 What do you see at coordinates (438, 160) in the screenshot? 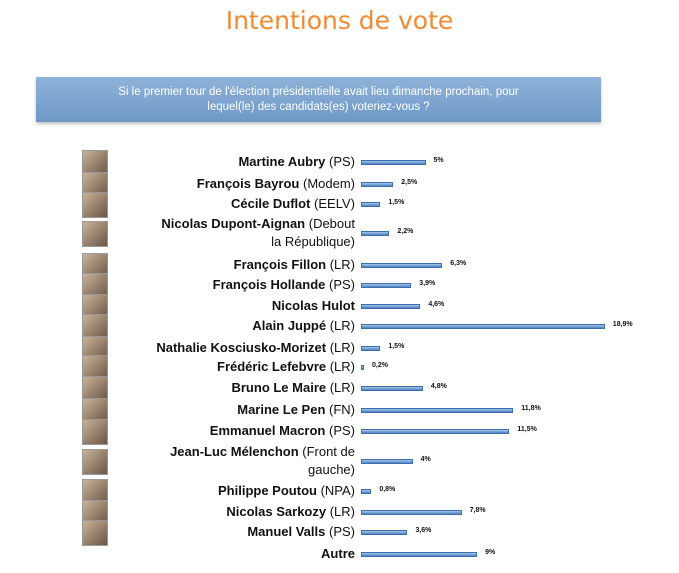
I see `data-label: 5%` at bounding box center [438, 160].